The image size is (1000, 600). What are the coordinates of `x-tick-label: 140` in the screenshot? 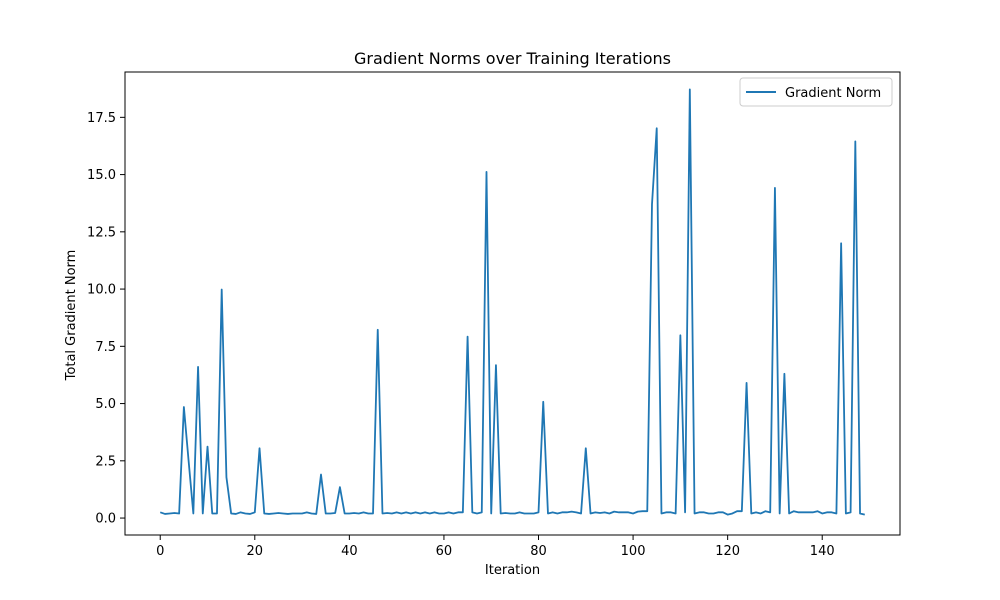 It's located at (822, 551).